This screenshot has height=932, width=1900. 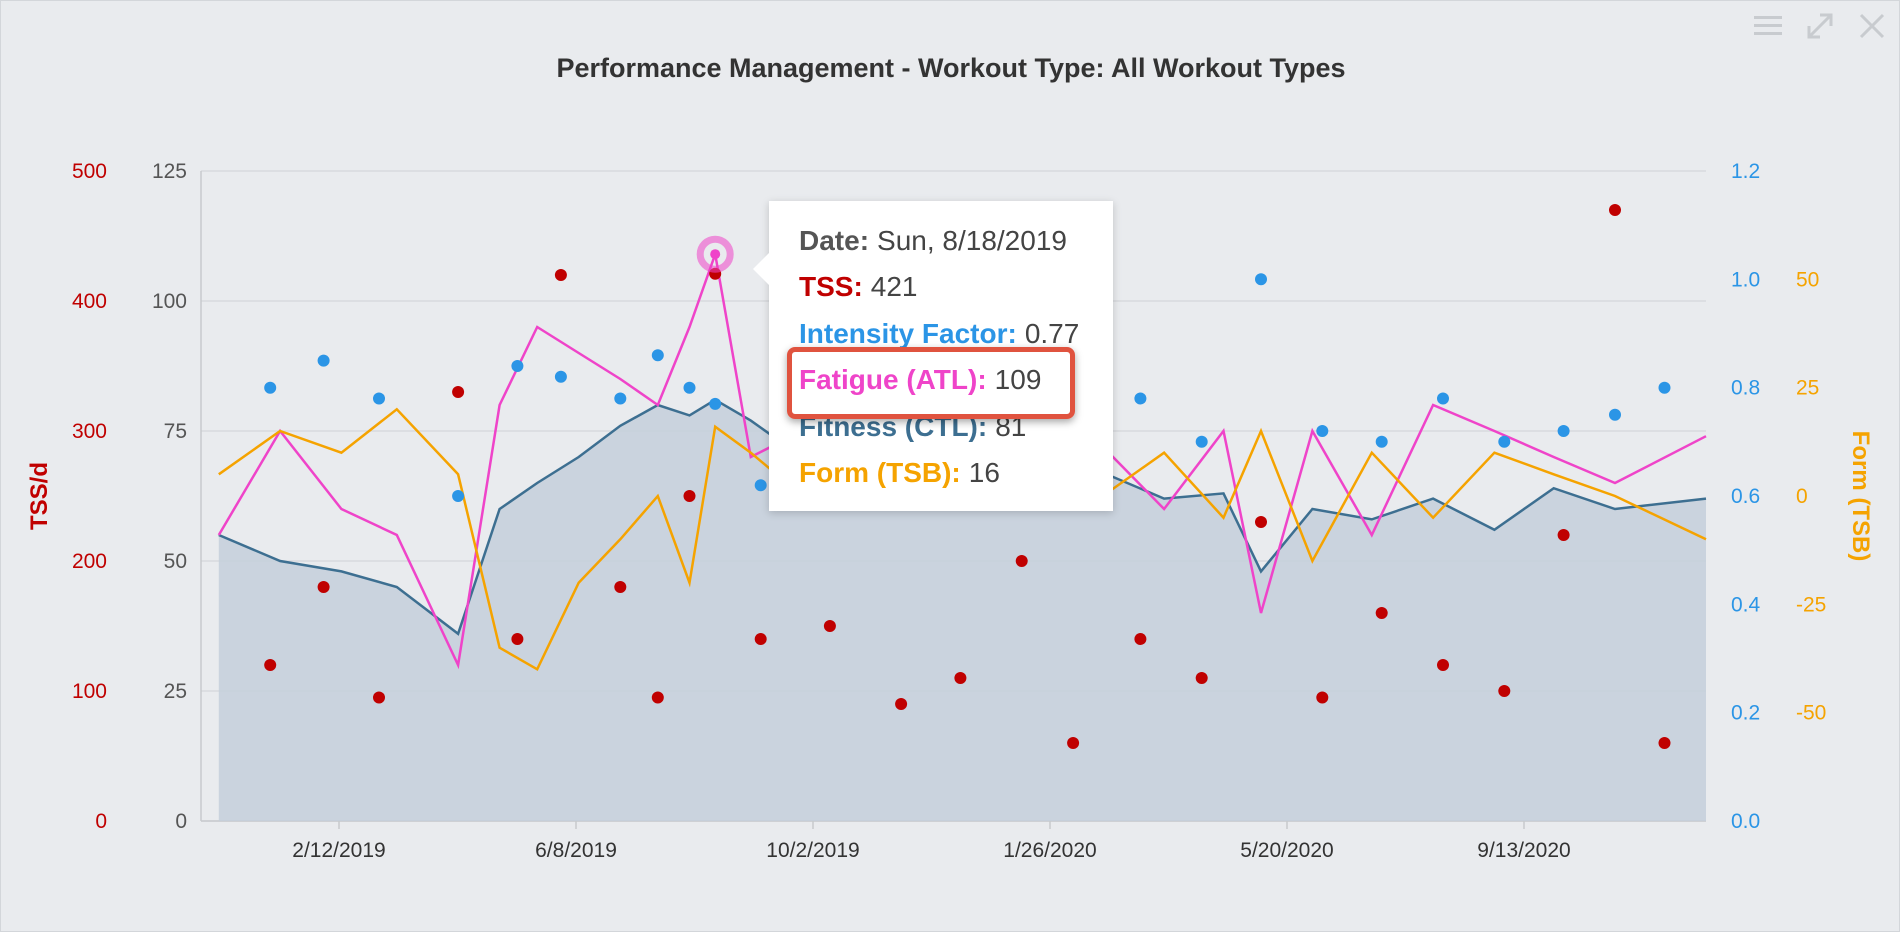 What do you see at coordinates (1523, 850) in the screenshot?
I see `x-axis-tick-label: 9/13/2020` at bounding box center [1523, 850].